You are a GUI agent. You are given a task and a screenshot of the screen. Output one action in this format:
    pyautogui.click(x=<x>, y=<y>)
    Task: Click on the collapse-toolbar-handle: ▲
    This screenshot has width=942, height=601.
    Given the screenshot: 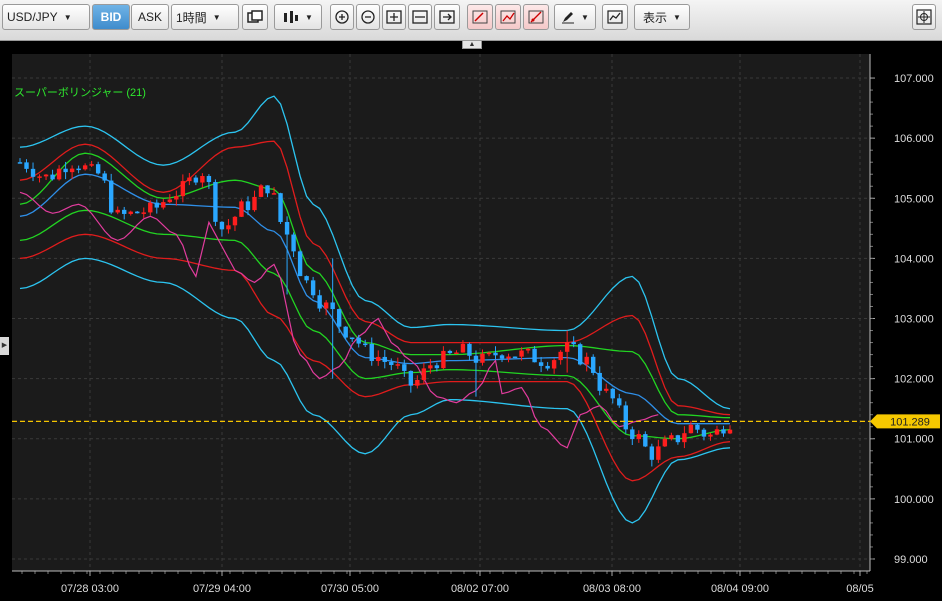 What is the action you would take?
    pyautogui.click(x=472, y=44)
    